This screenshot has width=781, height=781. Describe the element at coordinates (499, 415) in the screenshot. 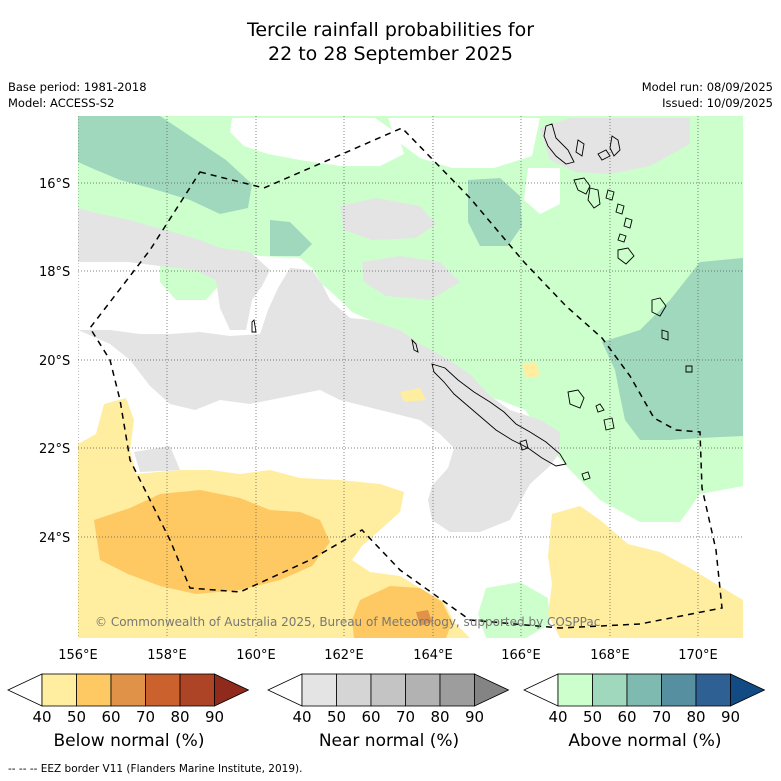

I see `new-caledonia-coast` at that location.